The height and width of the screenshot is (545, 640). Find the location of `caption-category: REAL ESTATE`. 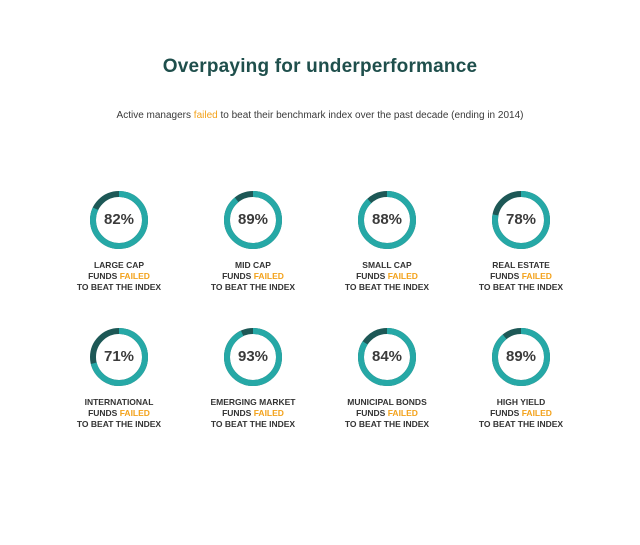

caption-category: REAL ESTATE is located at coordinates (521, 265).